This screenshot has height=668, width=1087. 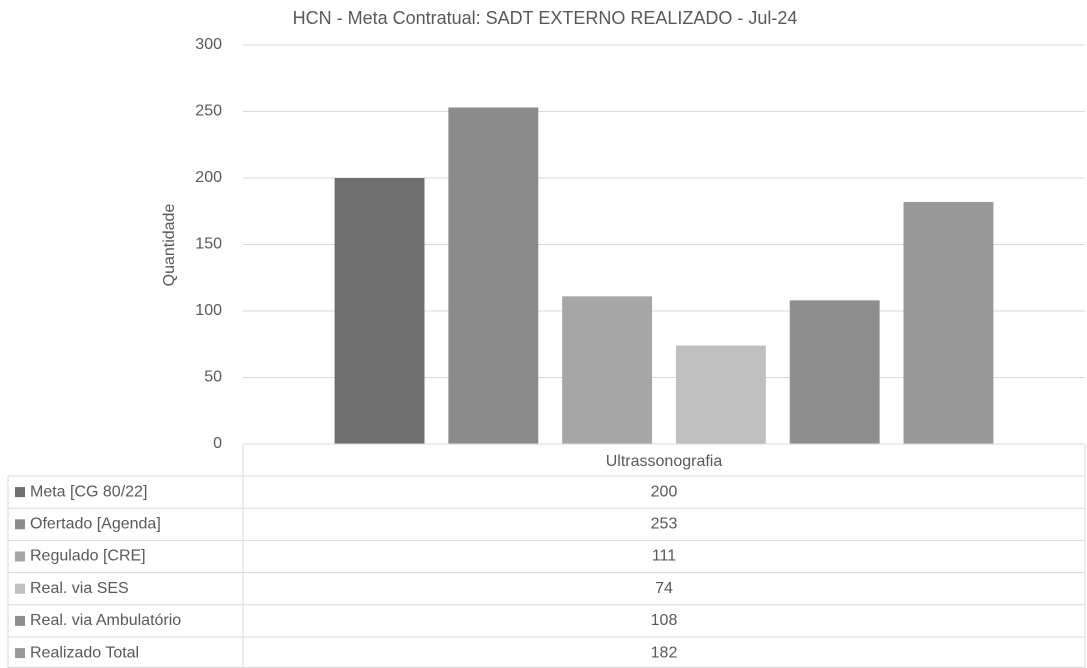 What do you see at coordinates (88, 556) in the screenshot?
I see `legend-label: Regulado [CRE]` at bounding box center [88, 556].